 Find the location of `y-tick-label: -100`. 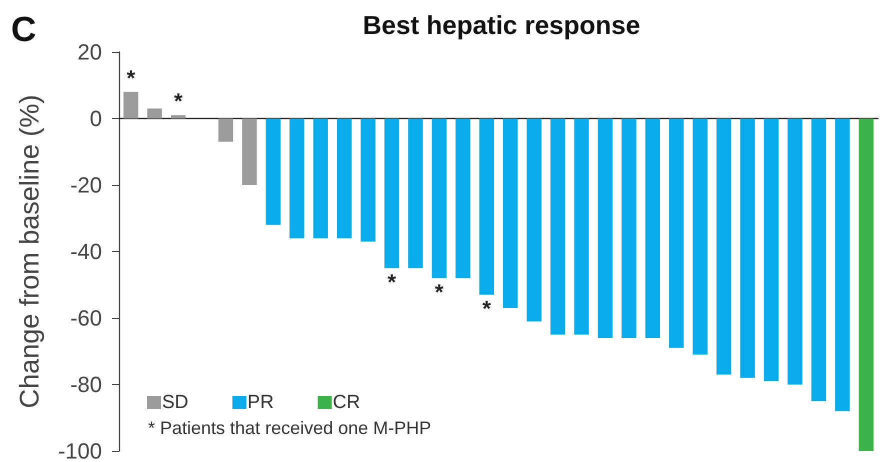

y-tick-label: -100 is located at coordinates (80, 450).